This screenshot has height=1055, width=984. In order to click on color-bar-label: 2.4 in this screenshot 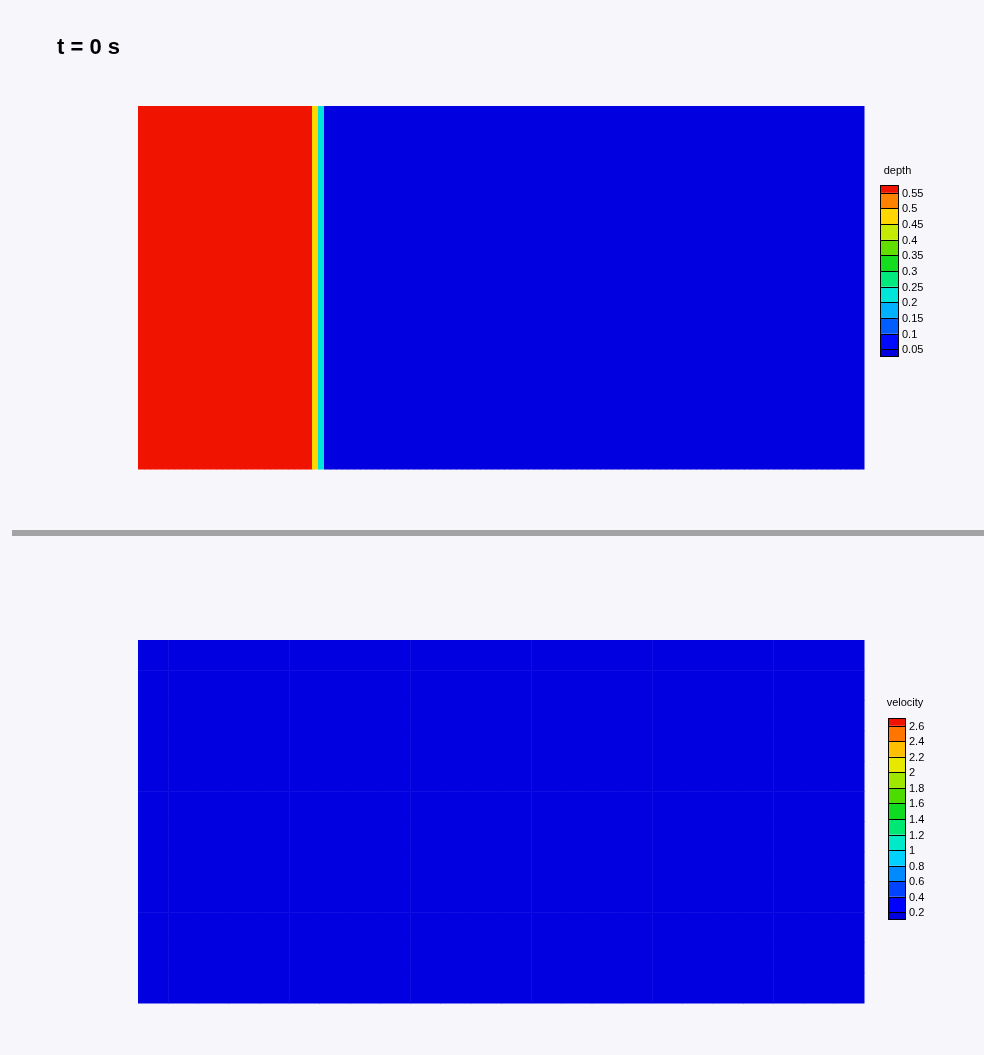, I will do `click(917, 740)`.